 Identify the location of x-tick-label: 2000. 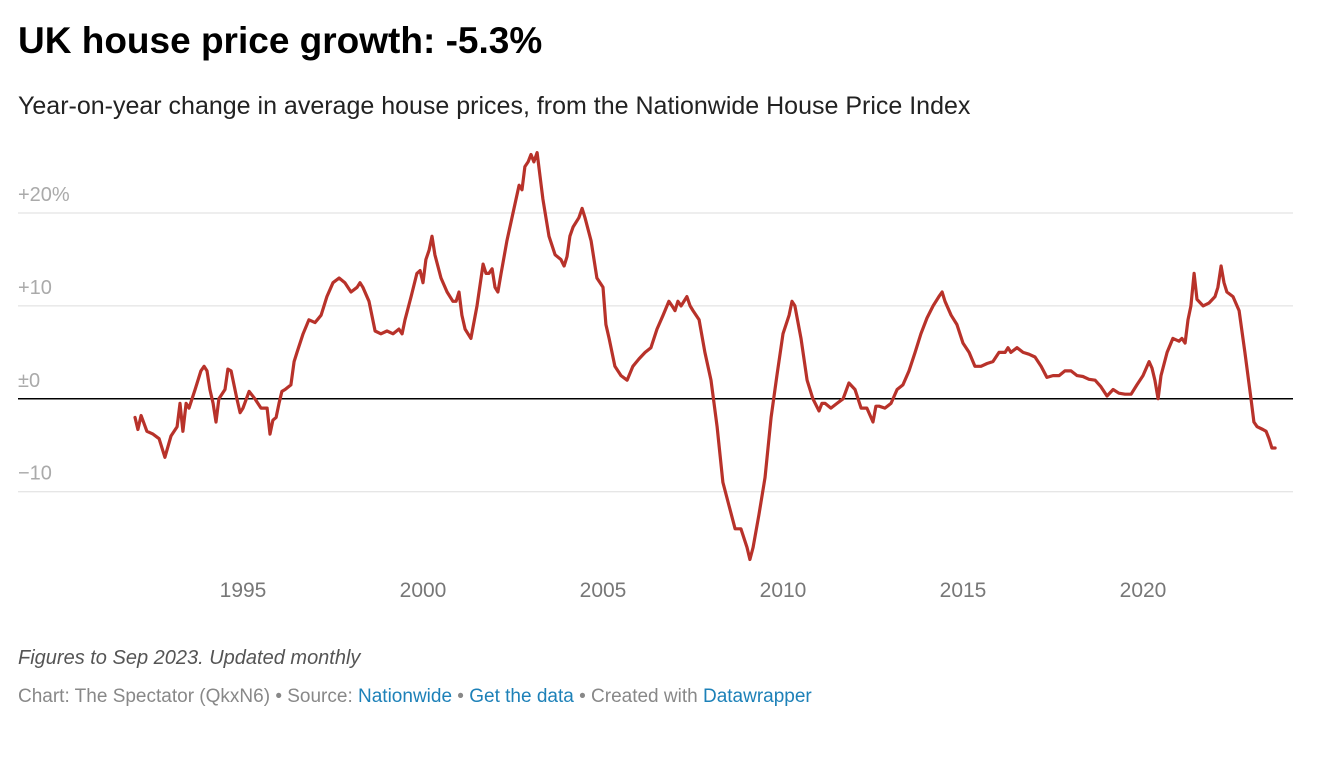
(423, 590).